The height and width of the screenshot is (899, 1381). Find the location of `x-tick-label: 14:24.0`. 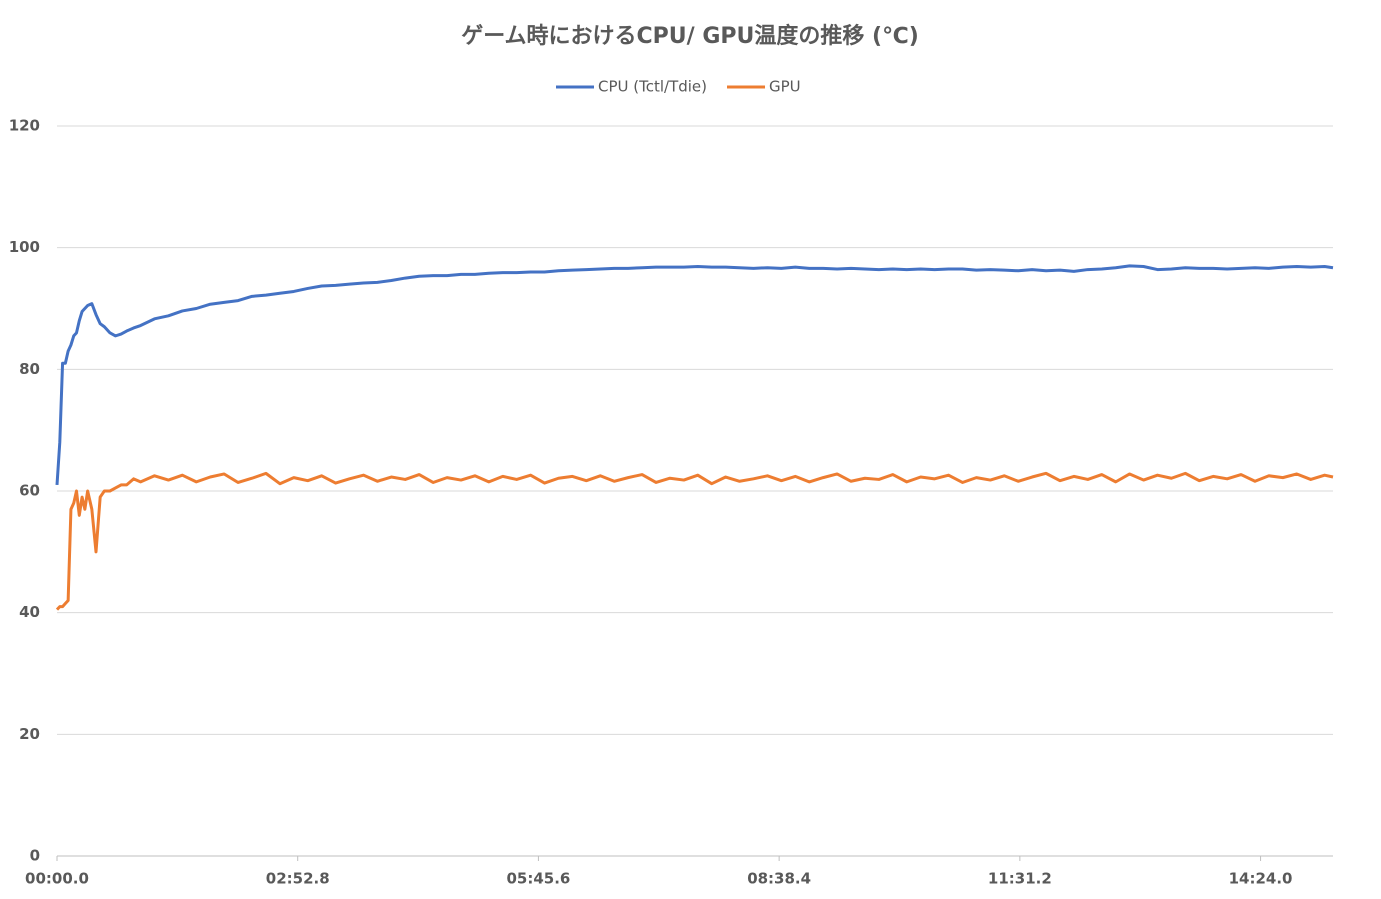

x-tick-label: 14:24.0 is located at coordinates (1261, 879).